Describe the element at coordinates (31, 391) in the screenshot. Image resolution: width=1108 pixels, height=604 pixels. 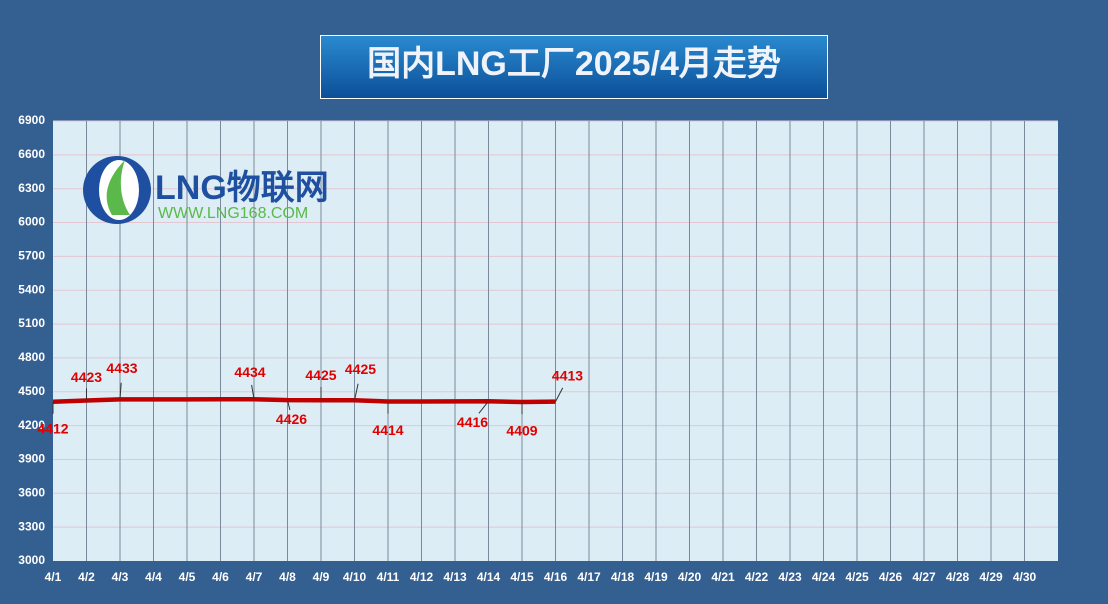
I see `y-tick-label: 4500` at that location.